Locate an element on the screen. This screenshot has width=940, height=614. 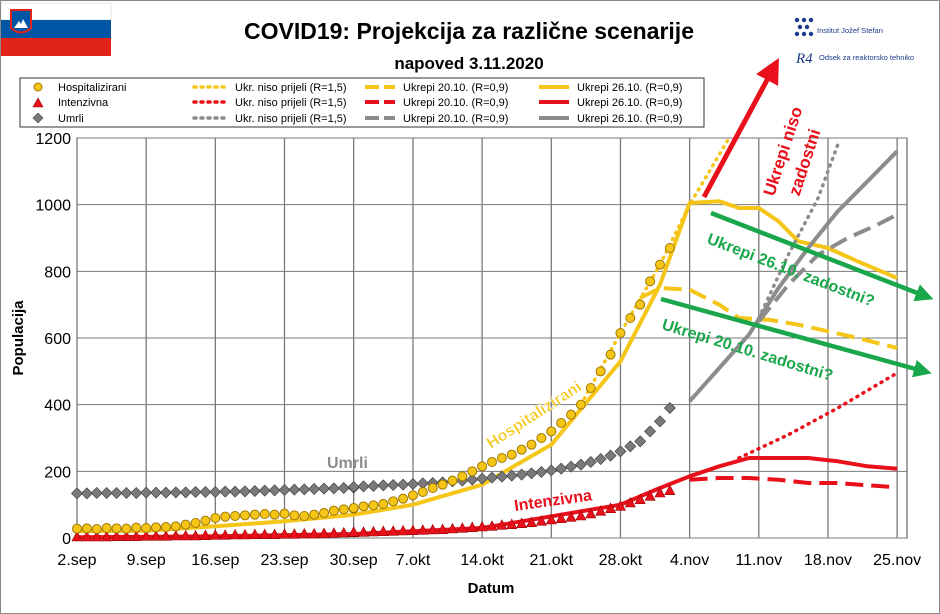
x-tick-label: 2.sep is located at coordinates (76, 560).